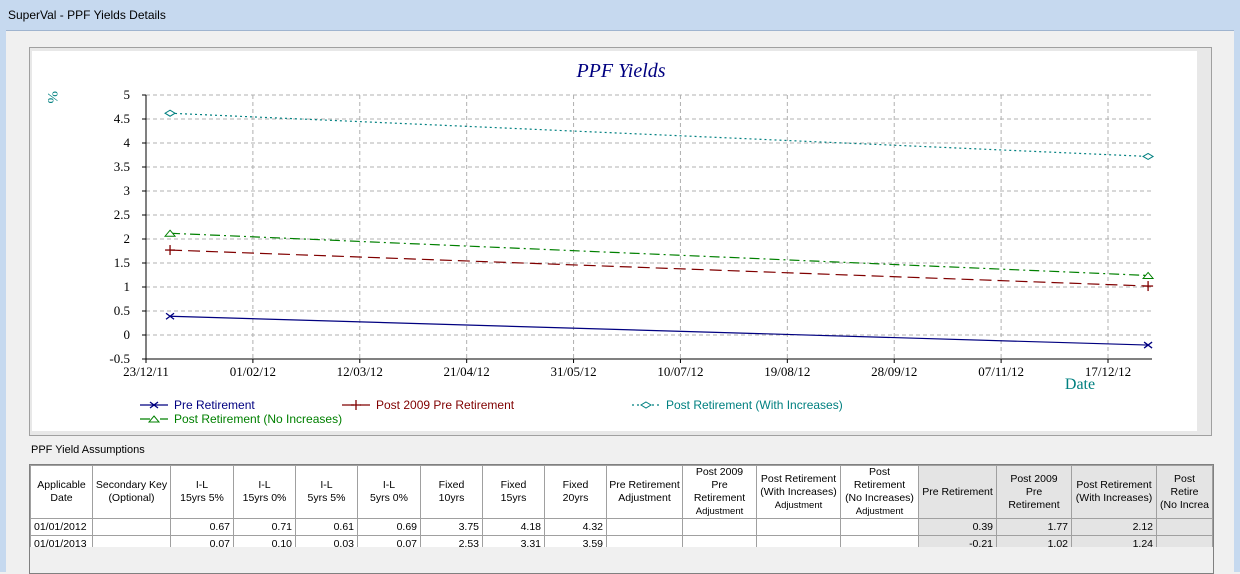 The image size is (1240, 574). I want to click on legend-label: Post Retirement (With Increases), so click(754, 405).